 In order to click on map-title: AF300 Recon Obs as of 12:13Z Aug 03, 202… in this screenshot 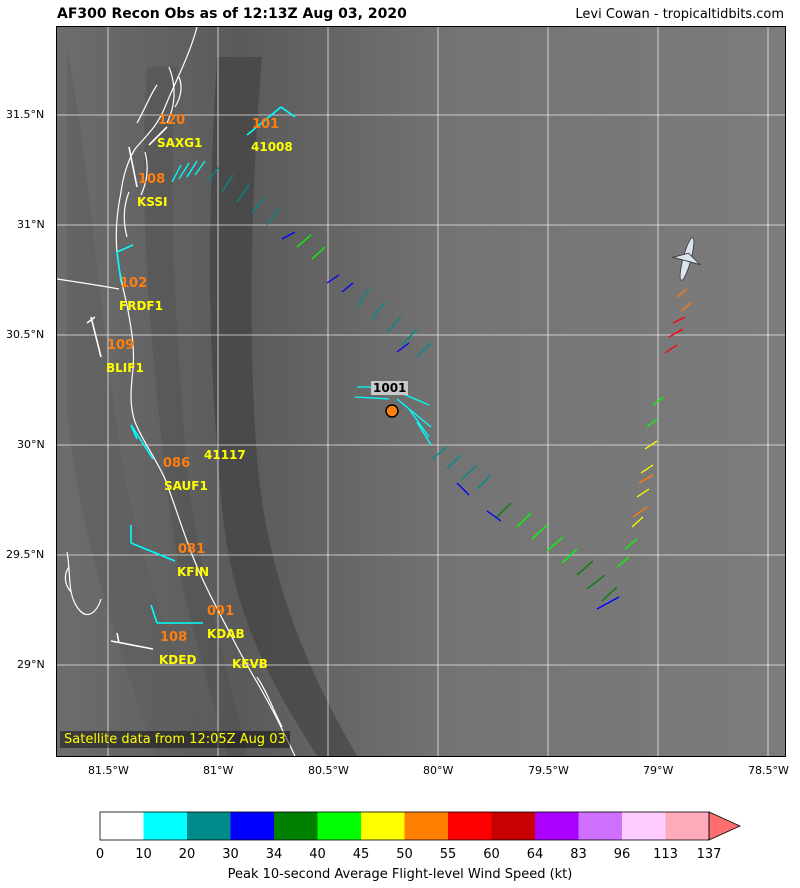, I will do `click(232, 14)`.